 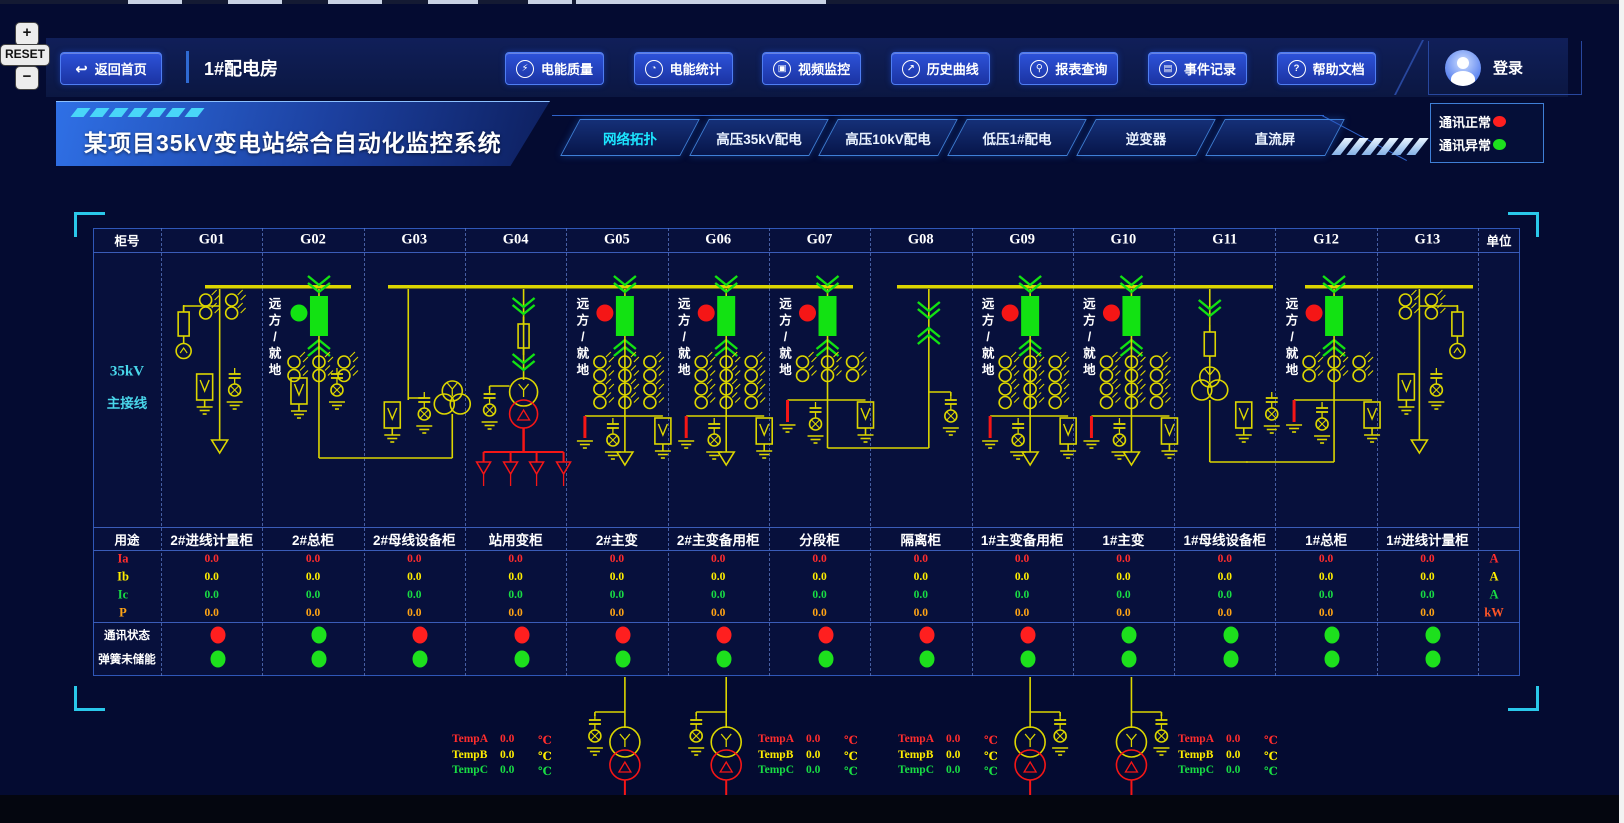 What do you see at coordinates (27, 34) in the screenshot?
I see `zoom-in-button: +` at bounding box center [27, 34].